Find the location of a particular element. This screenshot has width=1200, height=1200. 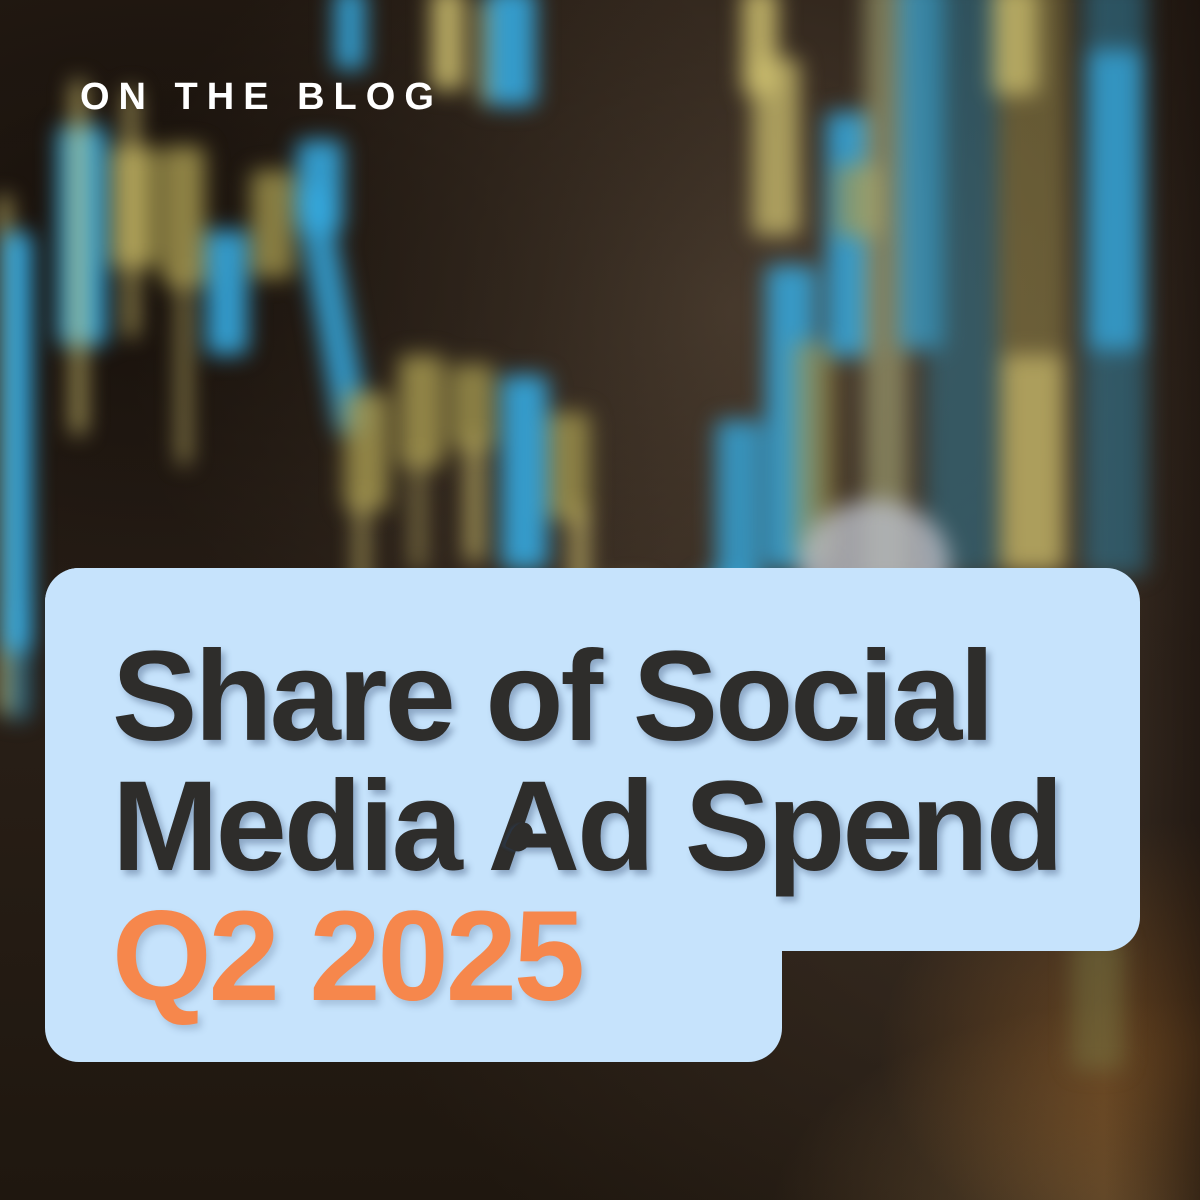

eyebrow-label: ON THE BLOG is located at coordinates (261, 97).